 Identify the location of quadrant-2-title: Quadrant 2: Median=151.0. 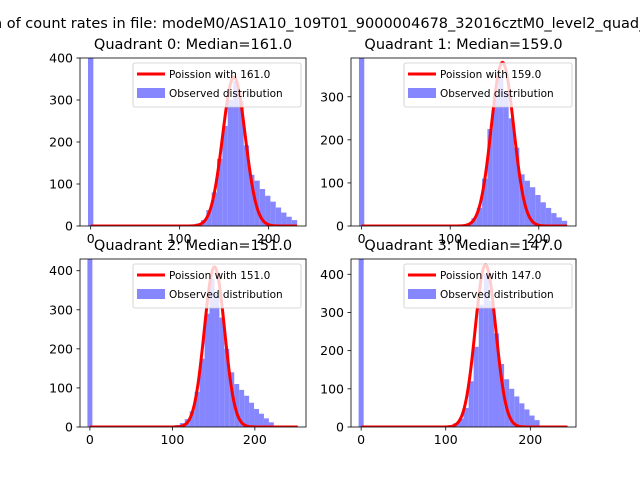
(193, 246).